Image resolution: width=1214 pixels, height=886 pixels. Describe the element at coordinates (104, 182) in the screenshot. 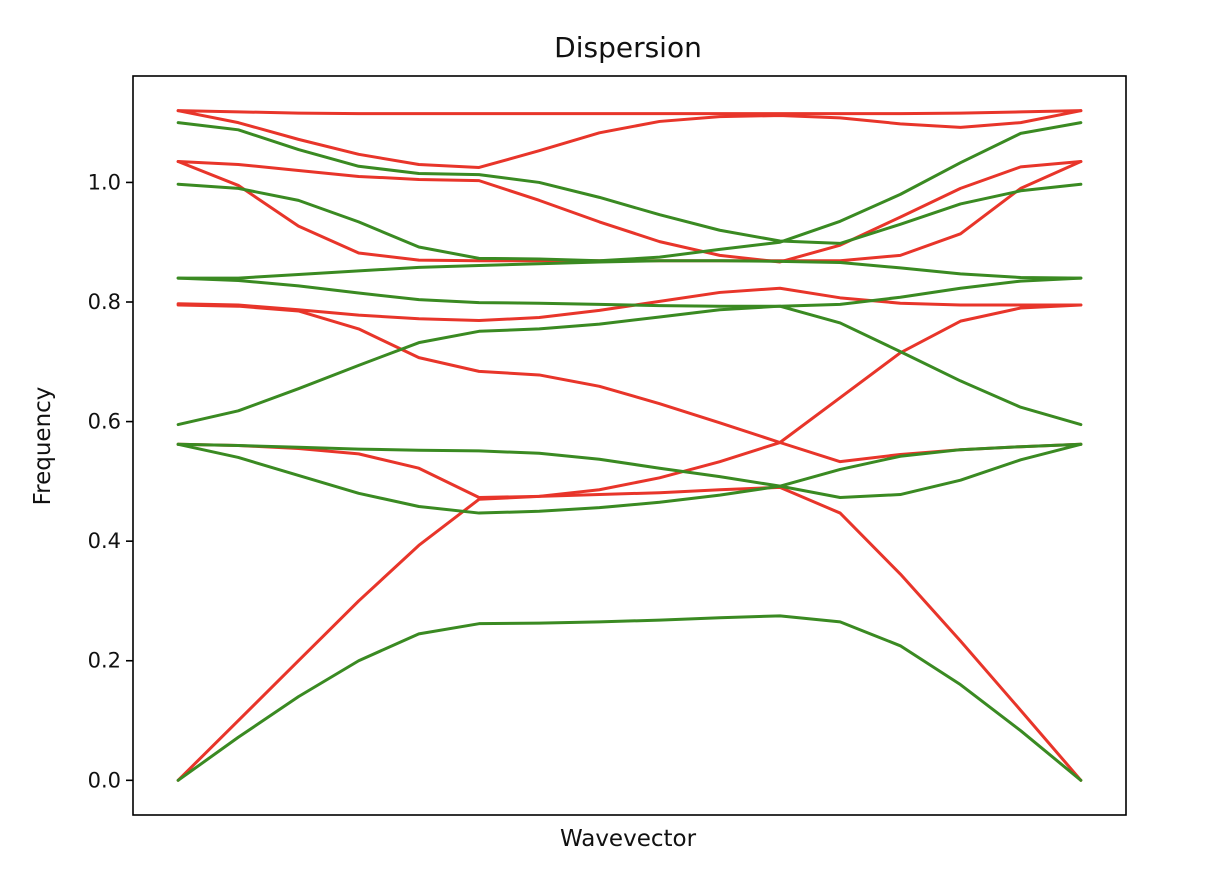

I see `y-tick-label: 1.0` at that location.